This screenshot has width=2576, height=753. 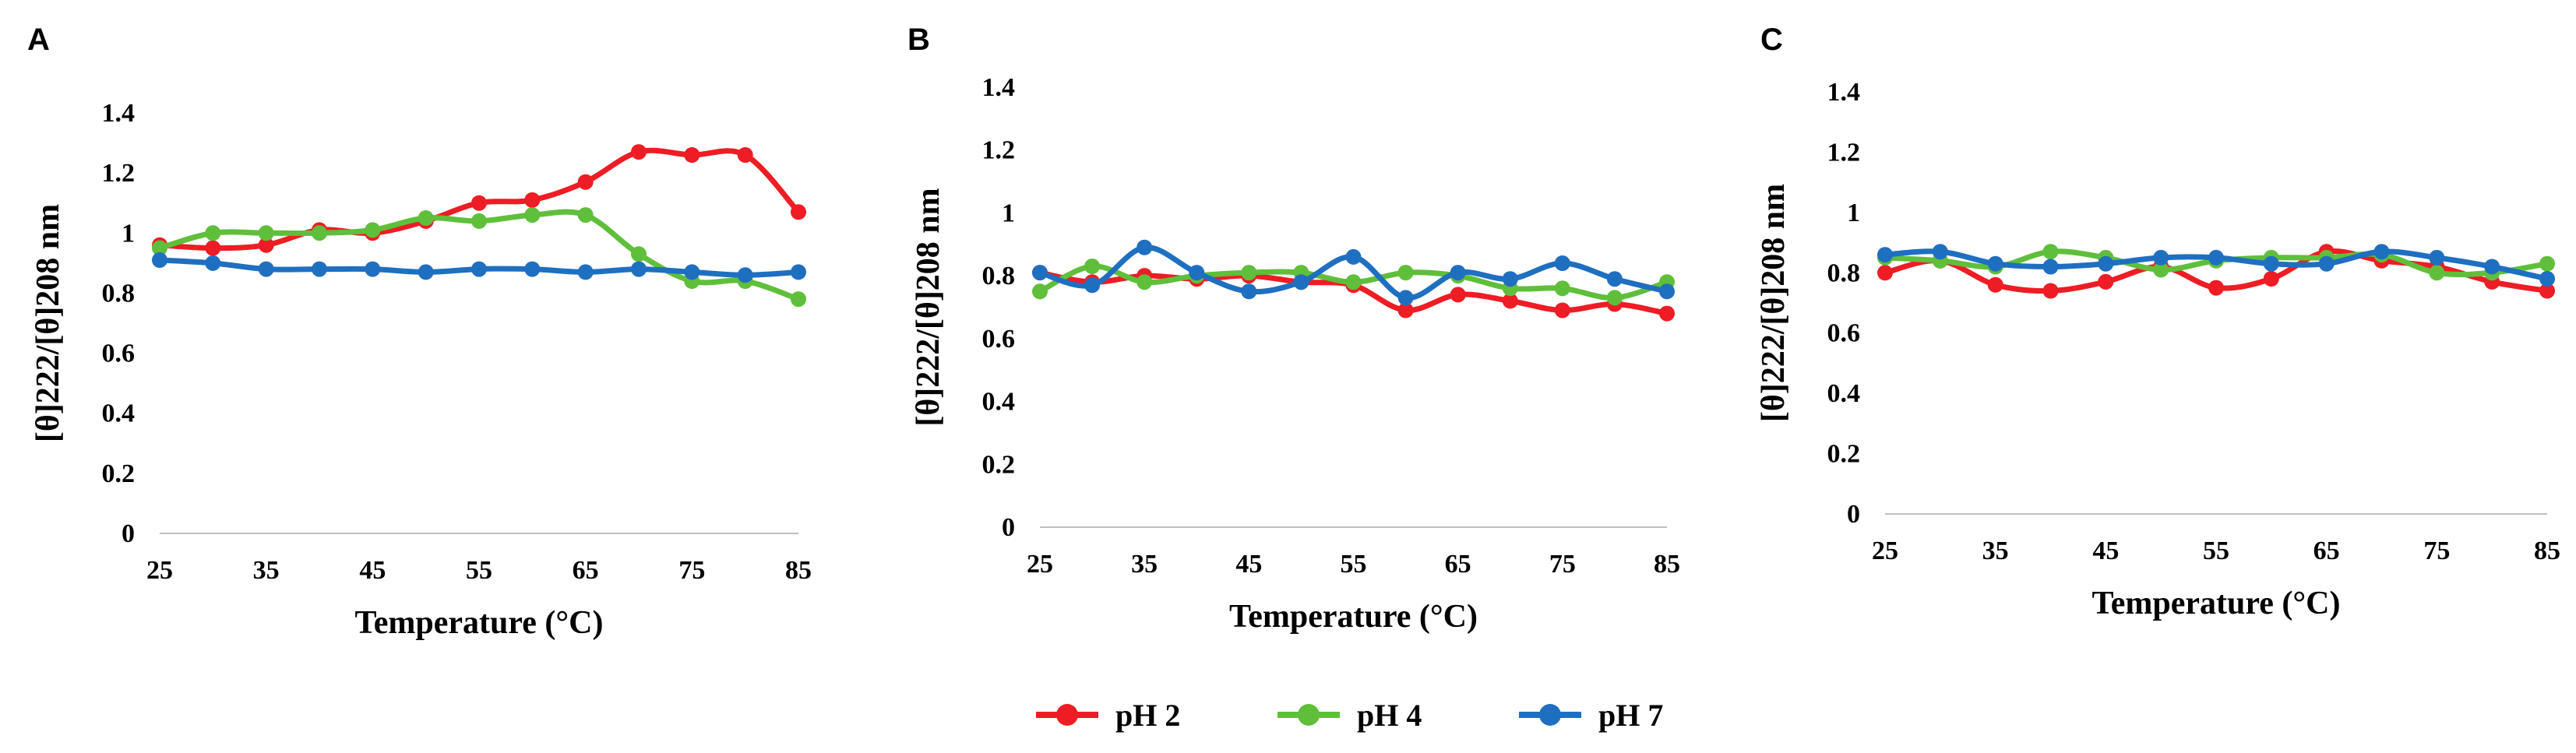 What do you see at coordinates (1771, 40) in the screenshot?
I see `panel-label: C` at bounding box center [1771, 40].